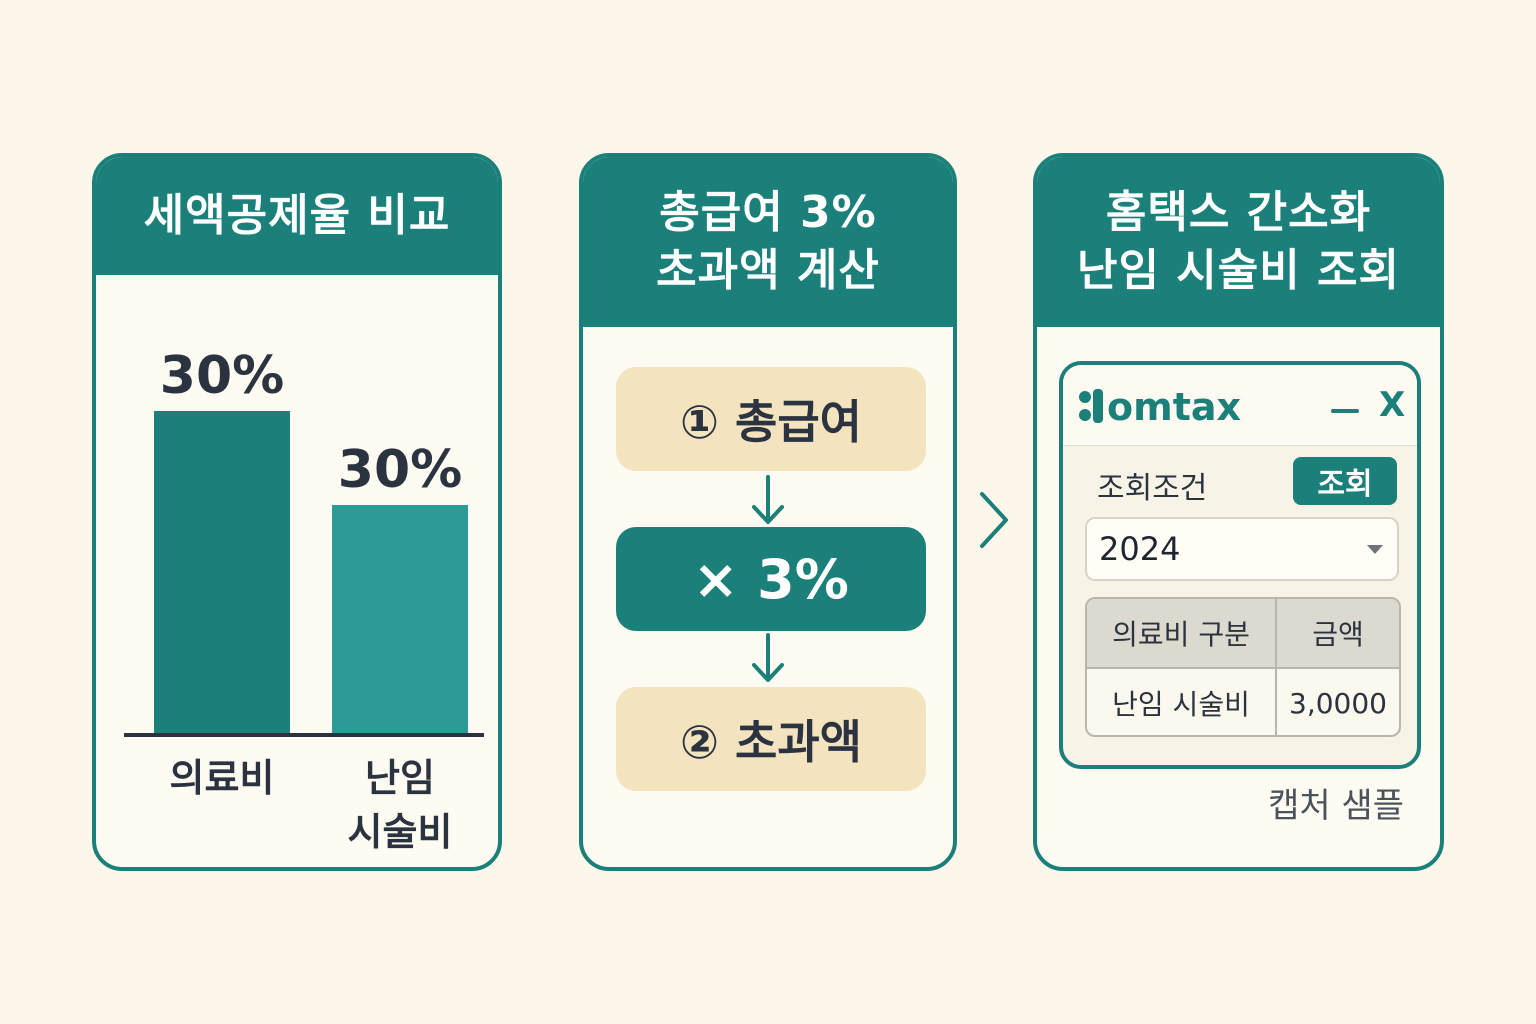 Image resolution: width=1536 pixels, height=1024 pixels. Describe the element at coordinates (771, 419) in the screenshot. I see `step-total-salary: ① 총급여` at that location.